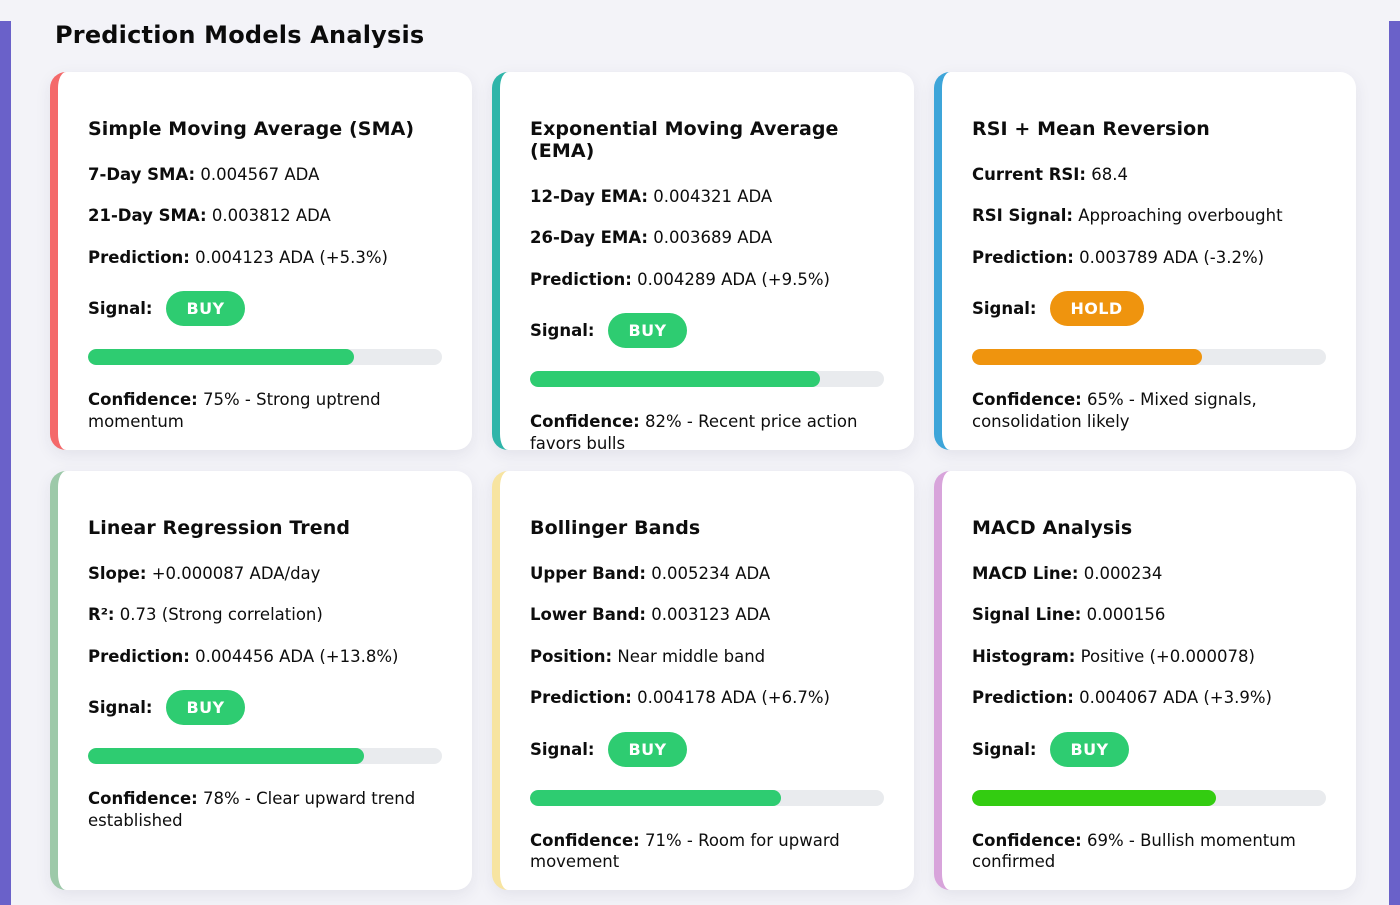 The height and width of the screenshot is (905, 1400). What do you see at coordinates (1096, 309) in the screenshot?
I see `signal-badge: HOLD` at bounding box center [1096, 309].